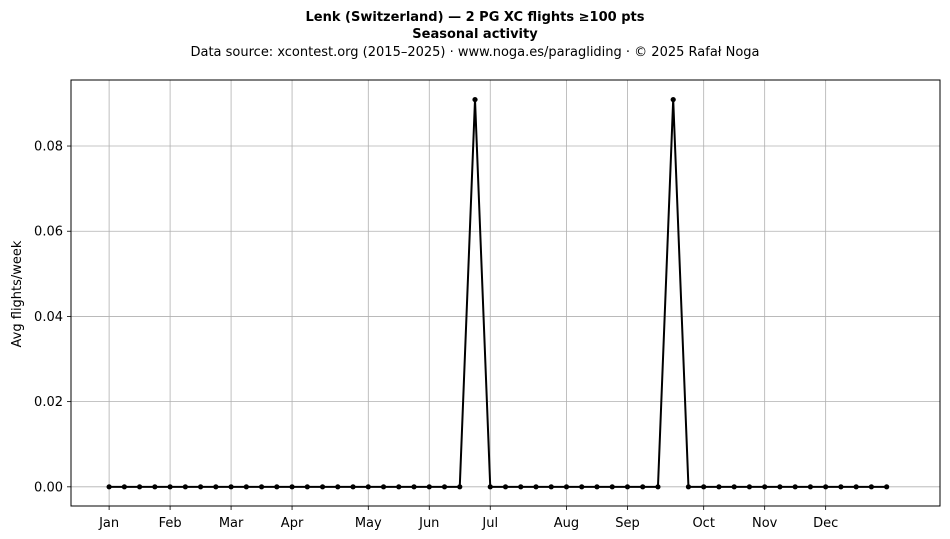  I want to click on x-tick-label: Mar, so click(231, 523).